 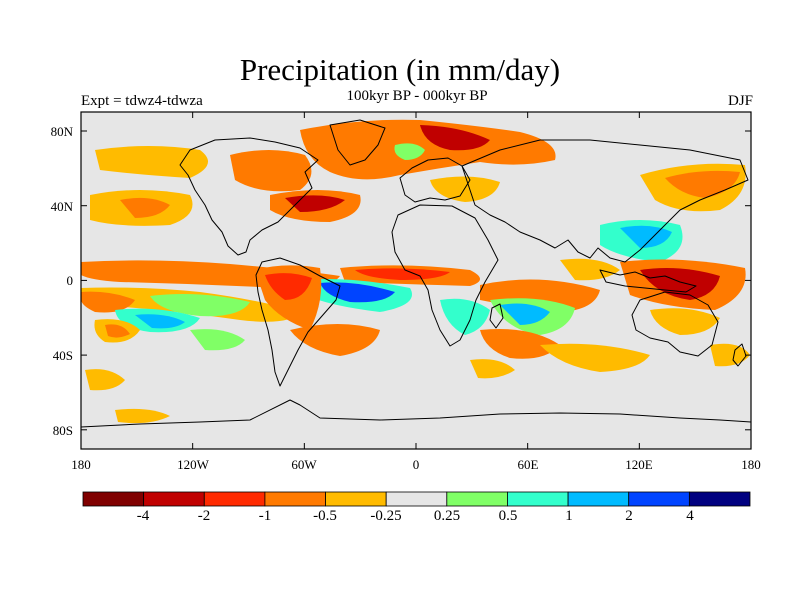 I want to click on y-tick-label: 0, so click(x=70, y=280).